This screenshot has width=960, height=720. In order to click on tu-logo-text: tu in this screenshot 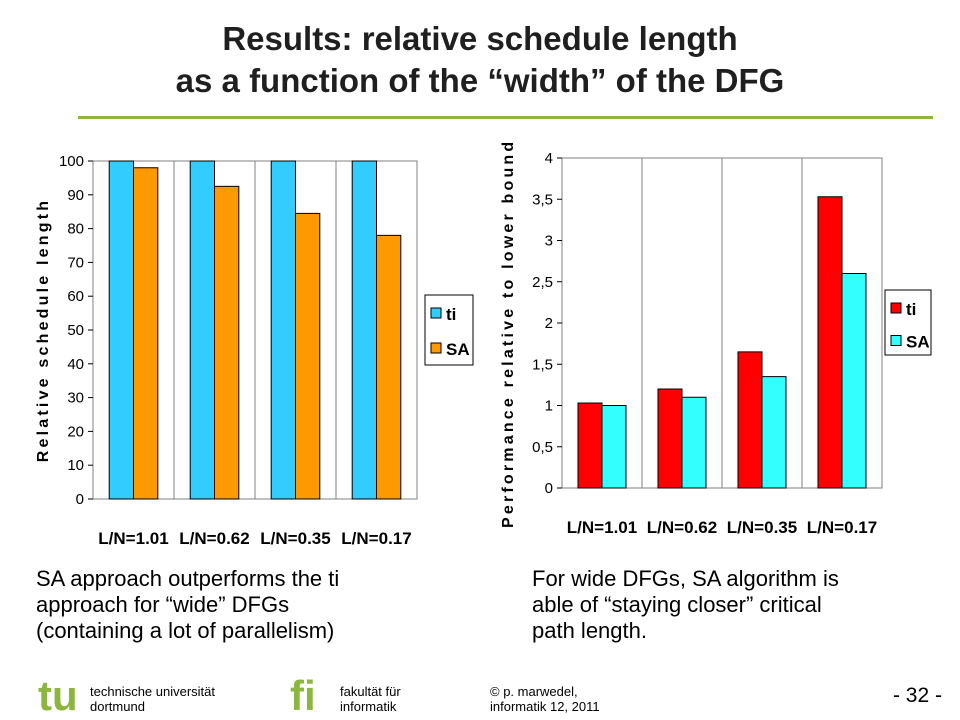, I will do `click(58, 696)`.